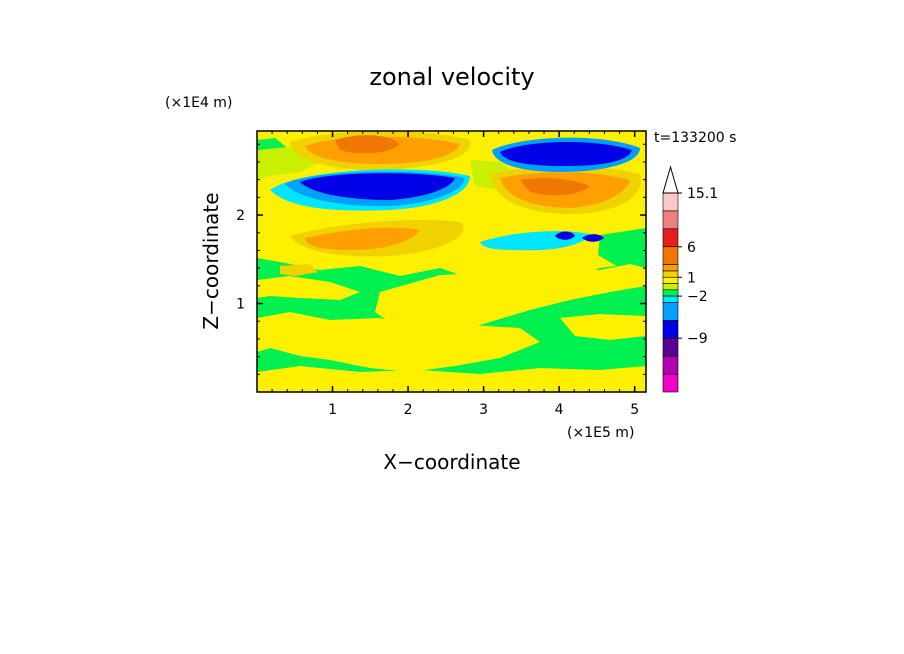 This screenshot has height=654, width=904. Describe the element at coordinates (634, 410) in the screenshot. I see `x-tick-label: 5` at that location.